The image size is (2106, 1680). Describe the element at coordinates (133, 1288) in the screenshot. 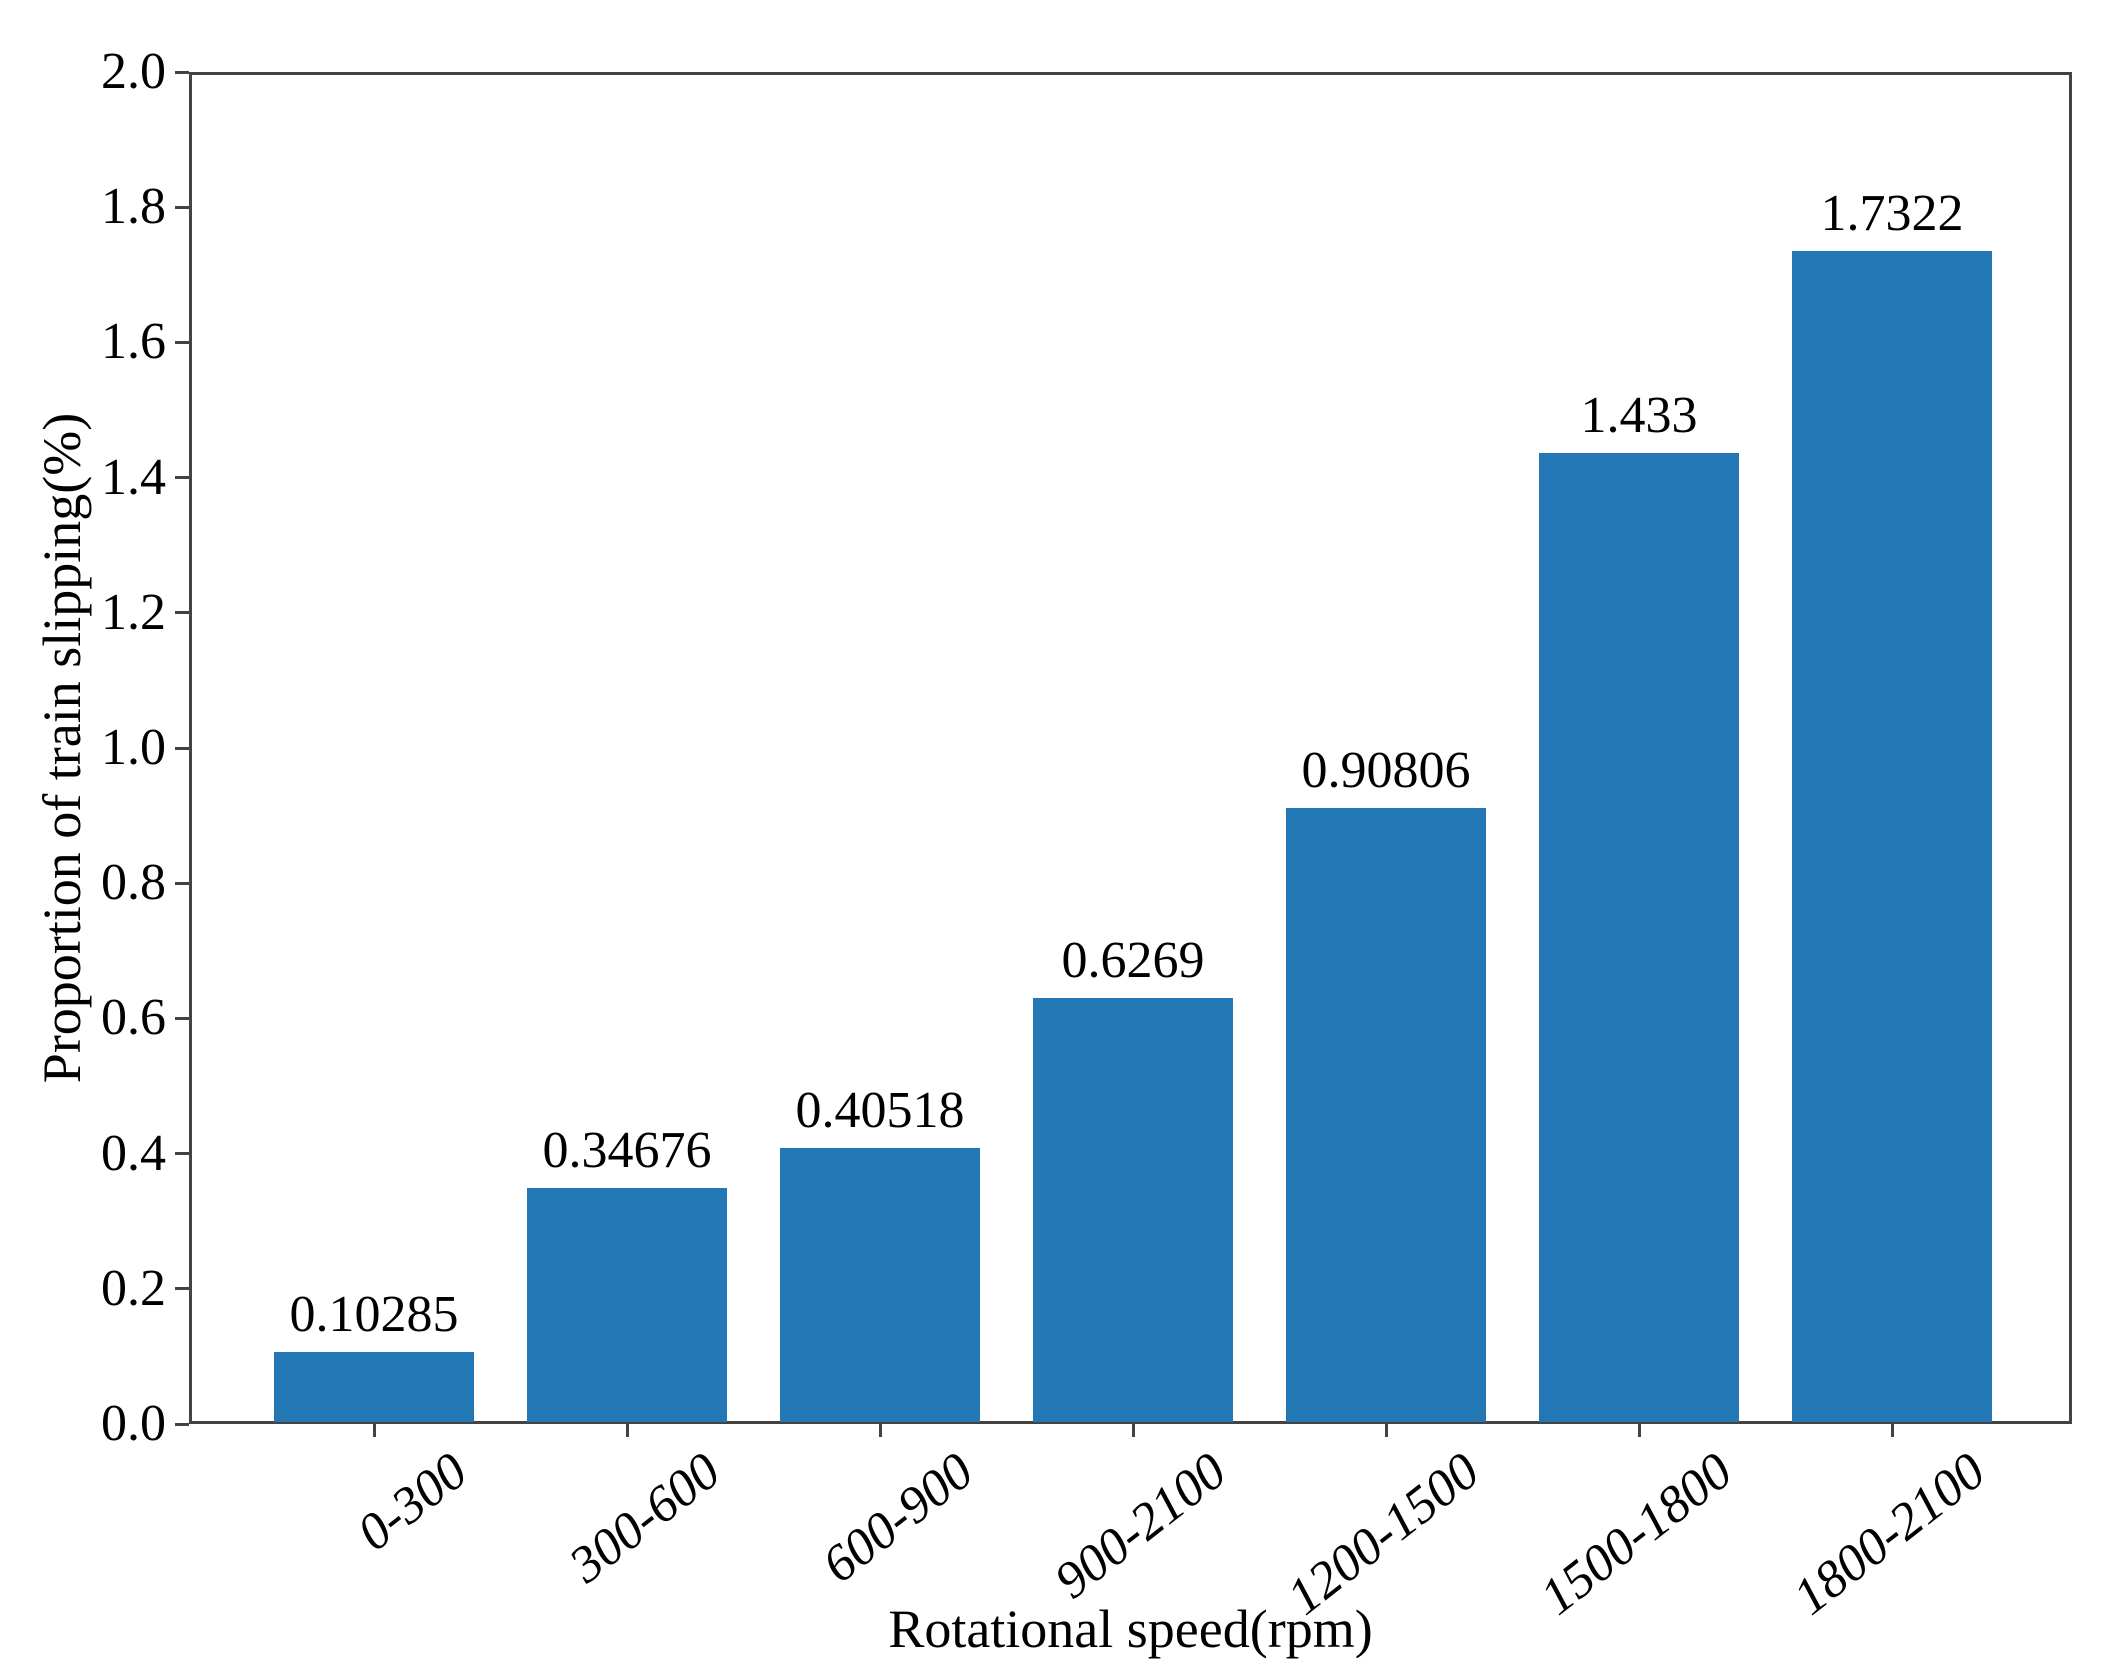

I see `y-tick-label: 0.2` at that location.